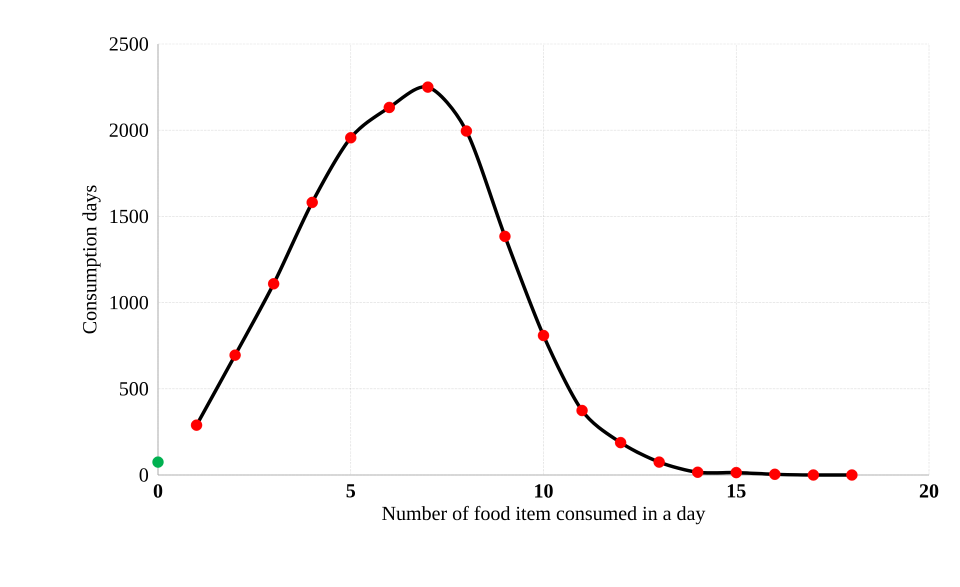 The height and width of the screenshot is (587, 960). Describe the element at coordinates (91, 260) in the screenshot. I see `y-axis-title: Consumption days` at that location.